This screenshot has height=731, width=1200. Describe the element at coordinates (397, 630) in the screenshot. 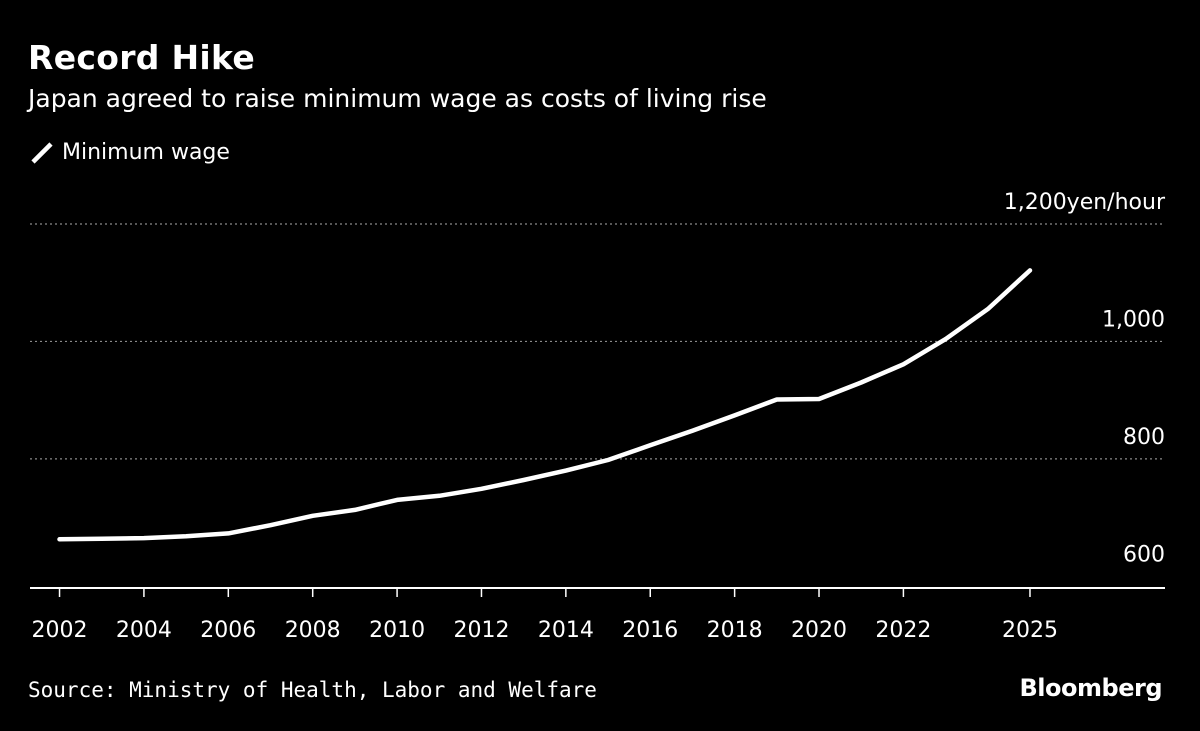

I see `x-tick-label: 2010` at that location.